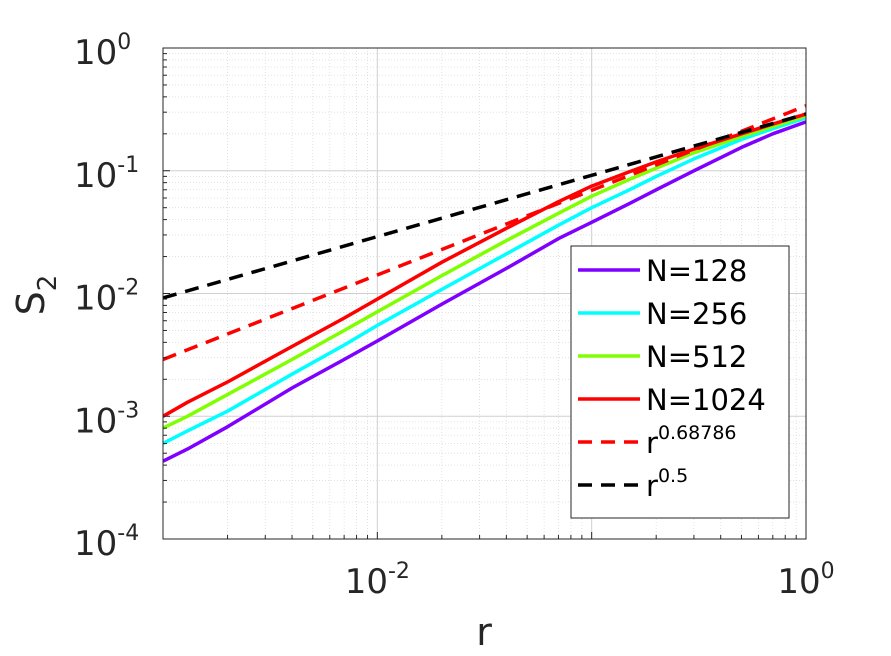  I want to click on legend-label-2: N=256, so click(696, 314).